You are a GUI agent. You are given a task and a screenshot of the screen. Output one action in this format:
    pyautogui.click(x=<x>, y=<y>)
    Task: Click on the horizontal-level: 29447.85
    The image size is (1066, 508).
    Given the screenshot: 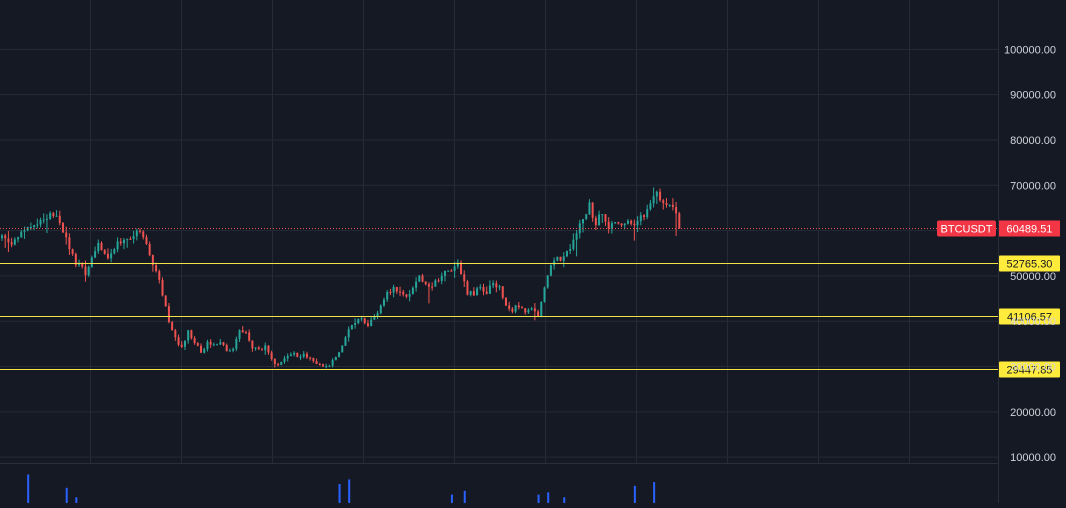 What is the action you would take?
    pyautogui.click(x=530, y=369)
    